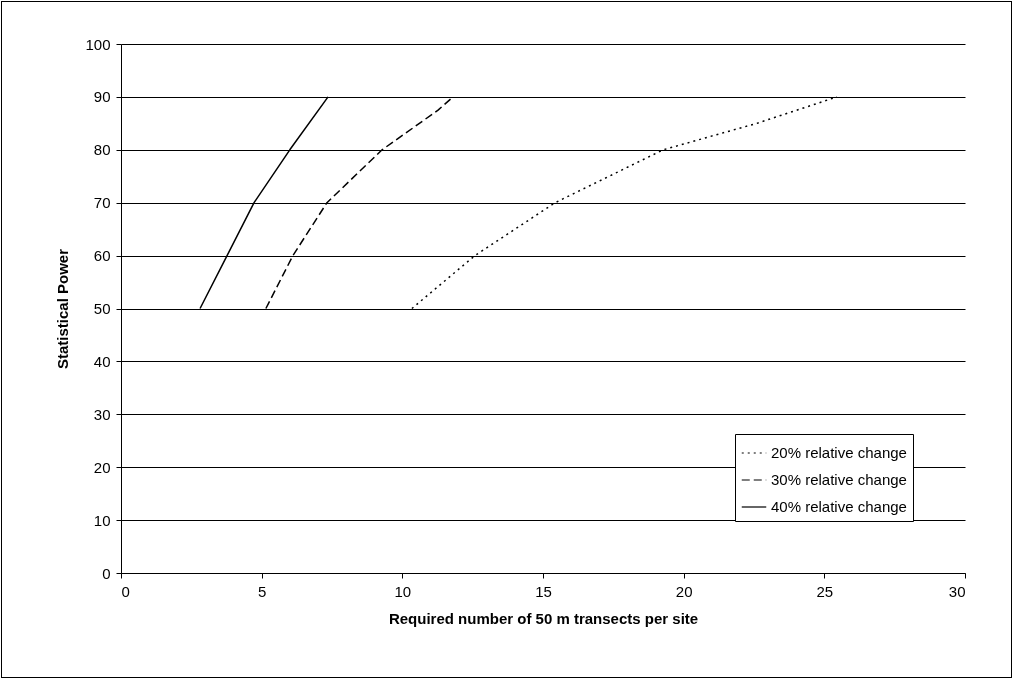 This screenshot has height=679, width=1013. What do you see at coordinates (825, 591) in the screenshot?
I see `x-tick-label: 25` at bounding box center [825, 591].